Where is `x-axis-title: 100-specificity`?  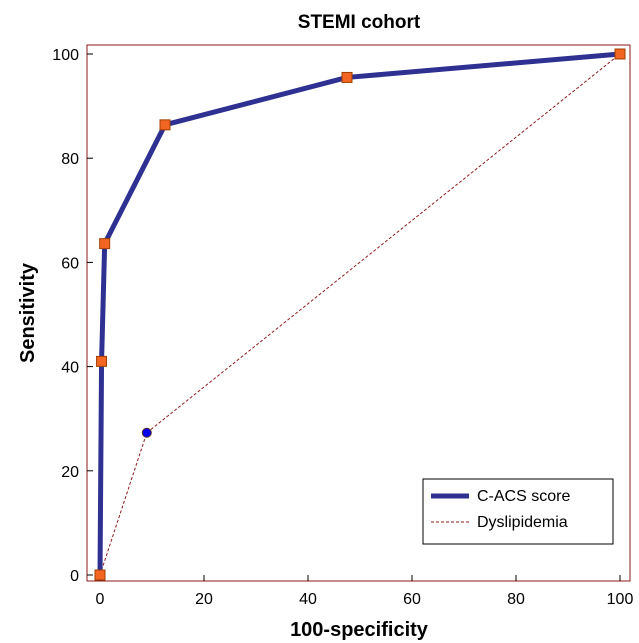 x-axis-title: 100-specificity is located at coordinates (359, 630).